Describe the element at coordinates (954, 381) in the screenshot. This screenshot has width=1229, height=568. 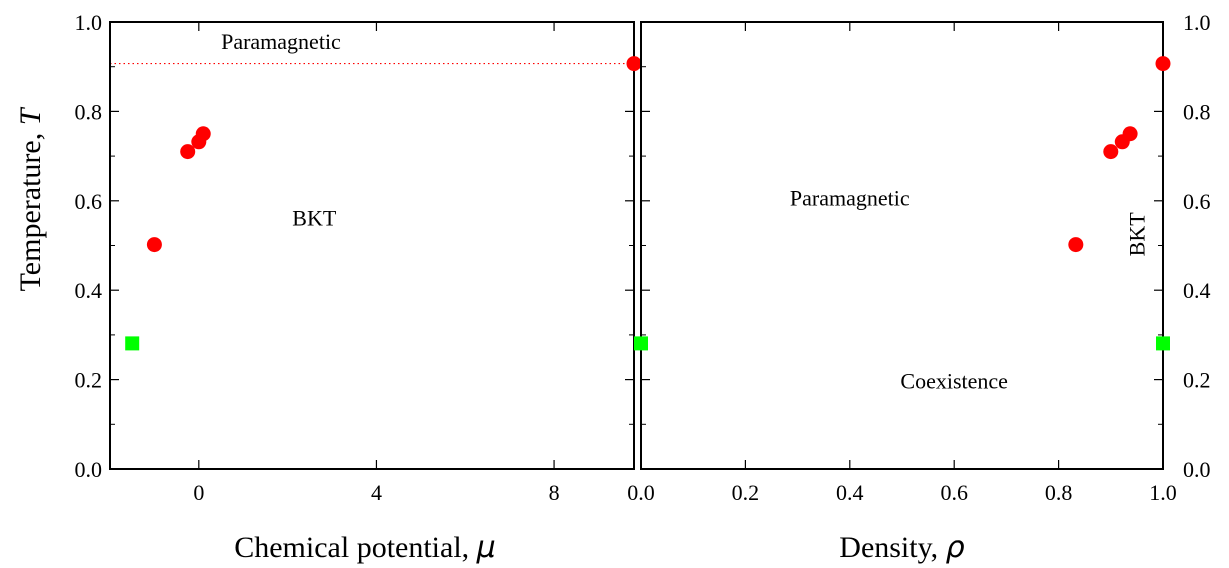
I see `phase-label: Coexistence` at that location.